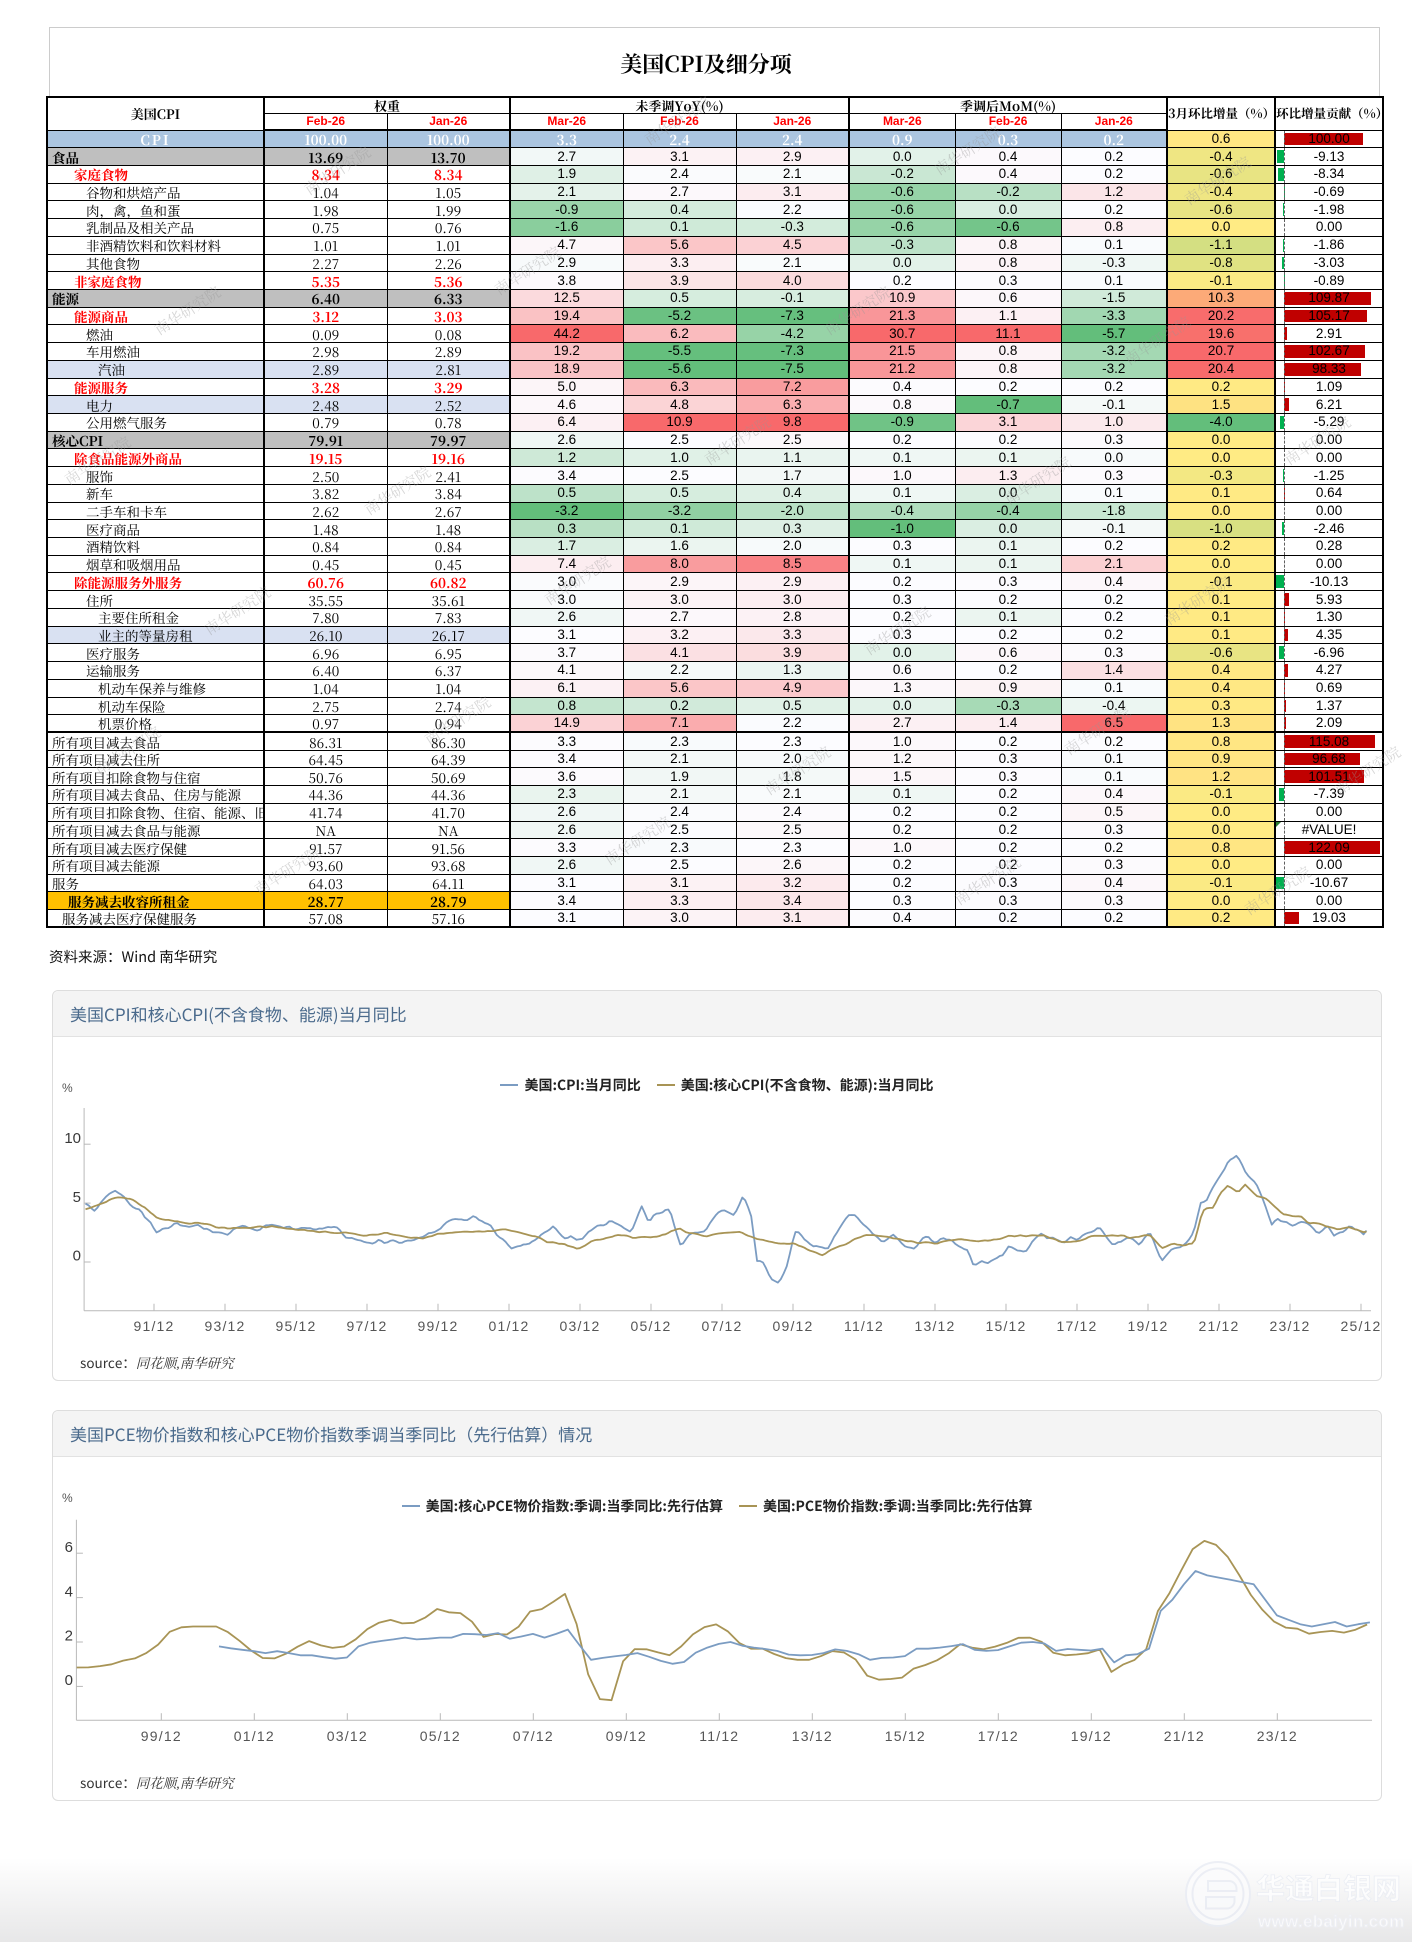 This screenshot has width=1412, height=1945. I want to click on svg-text: 93/12, so click(224, 1326).